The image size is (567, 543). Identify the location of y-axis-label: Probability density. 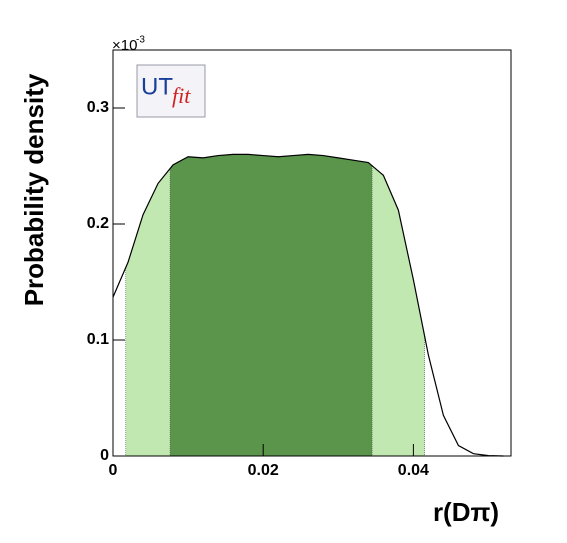
(34, 189).